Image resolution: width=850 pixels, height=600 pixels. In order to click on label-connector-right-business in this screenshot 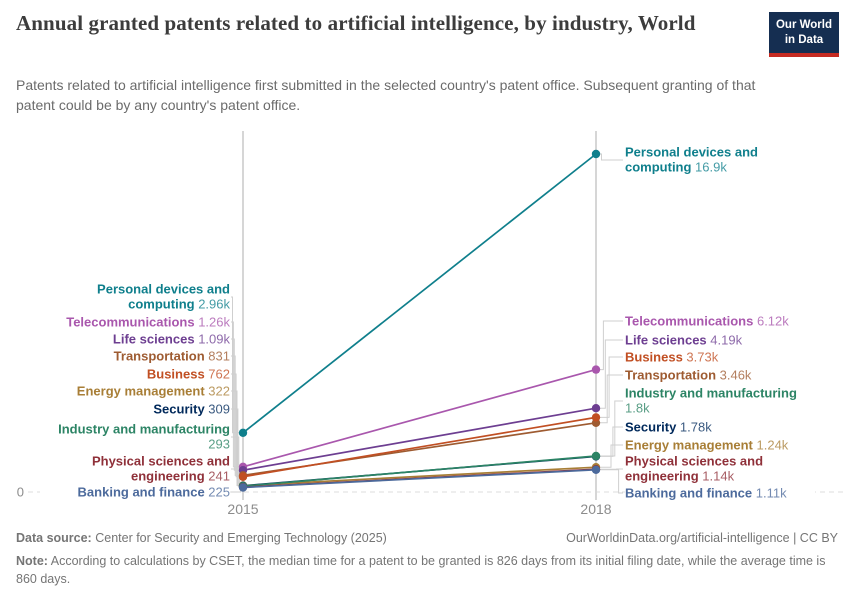, I will do `click(611, 387)`.